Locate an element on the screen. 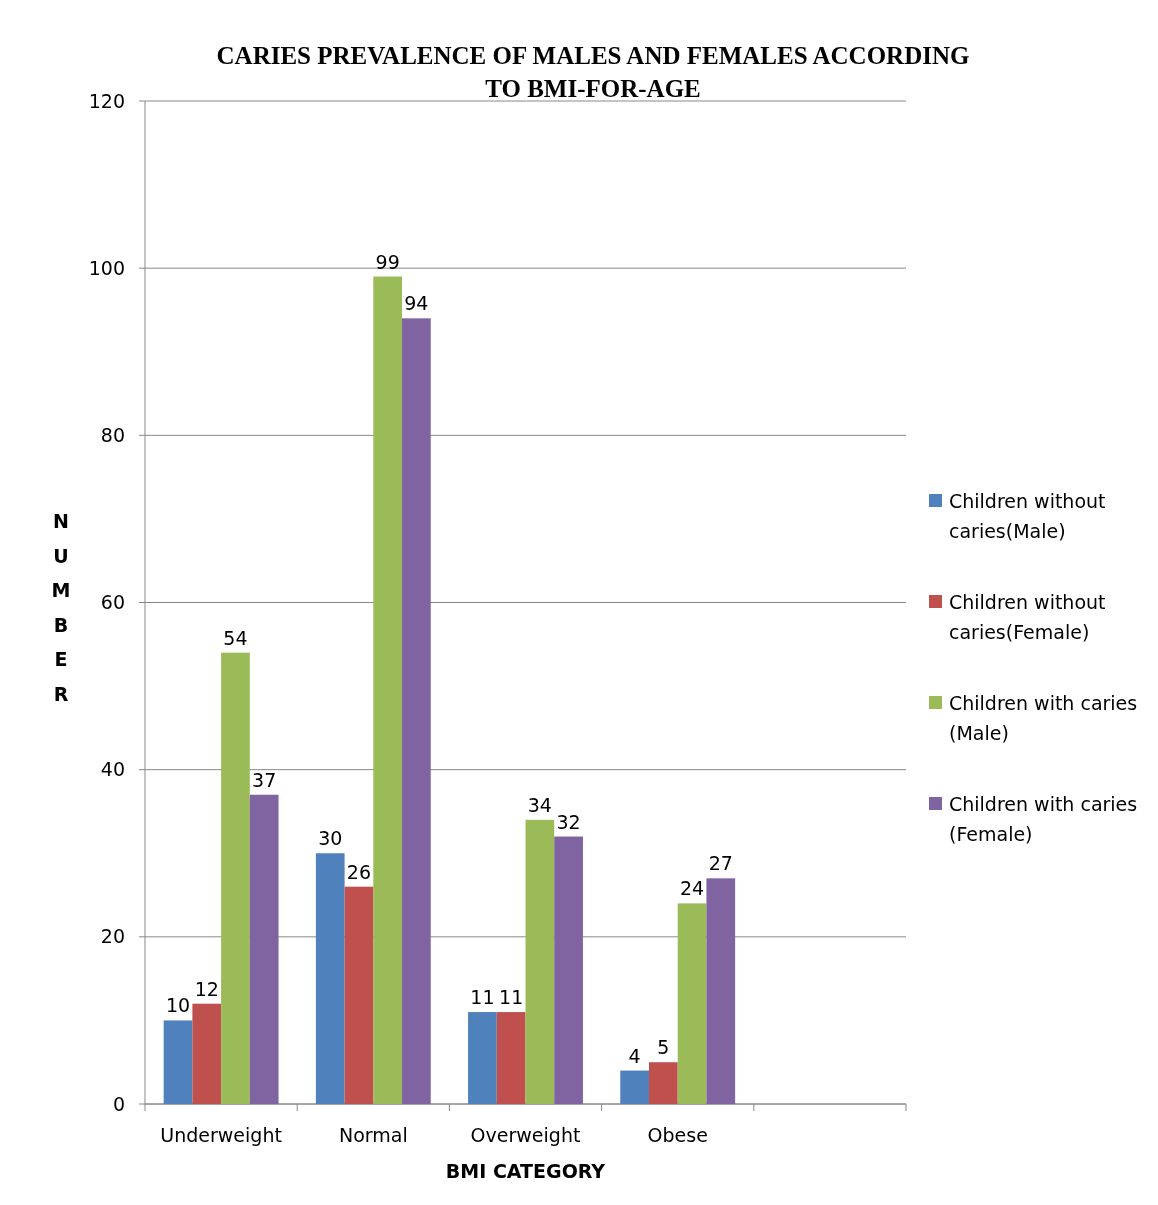  data-label: 24 is located at coordinates (692, 888).